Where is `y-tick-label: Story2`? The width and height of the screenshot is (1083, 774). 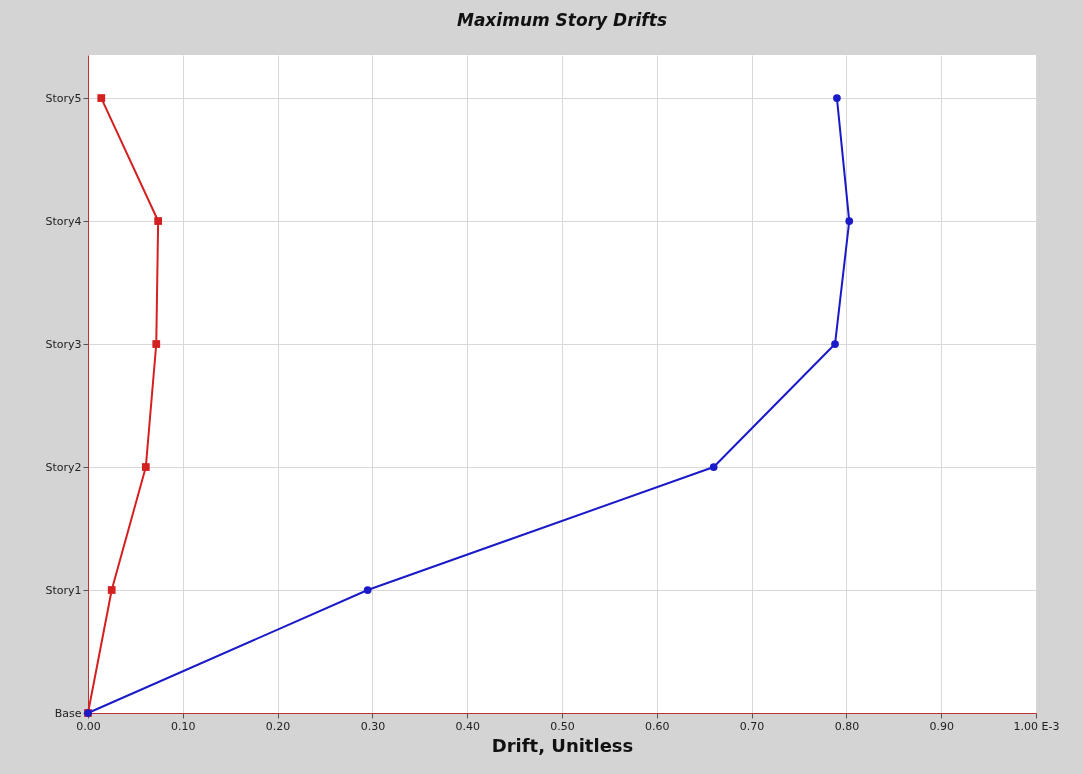
y-tick-label: Story2 is located at coordinates (63, 467).